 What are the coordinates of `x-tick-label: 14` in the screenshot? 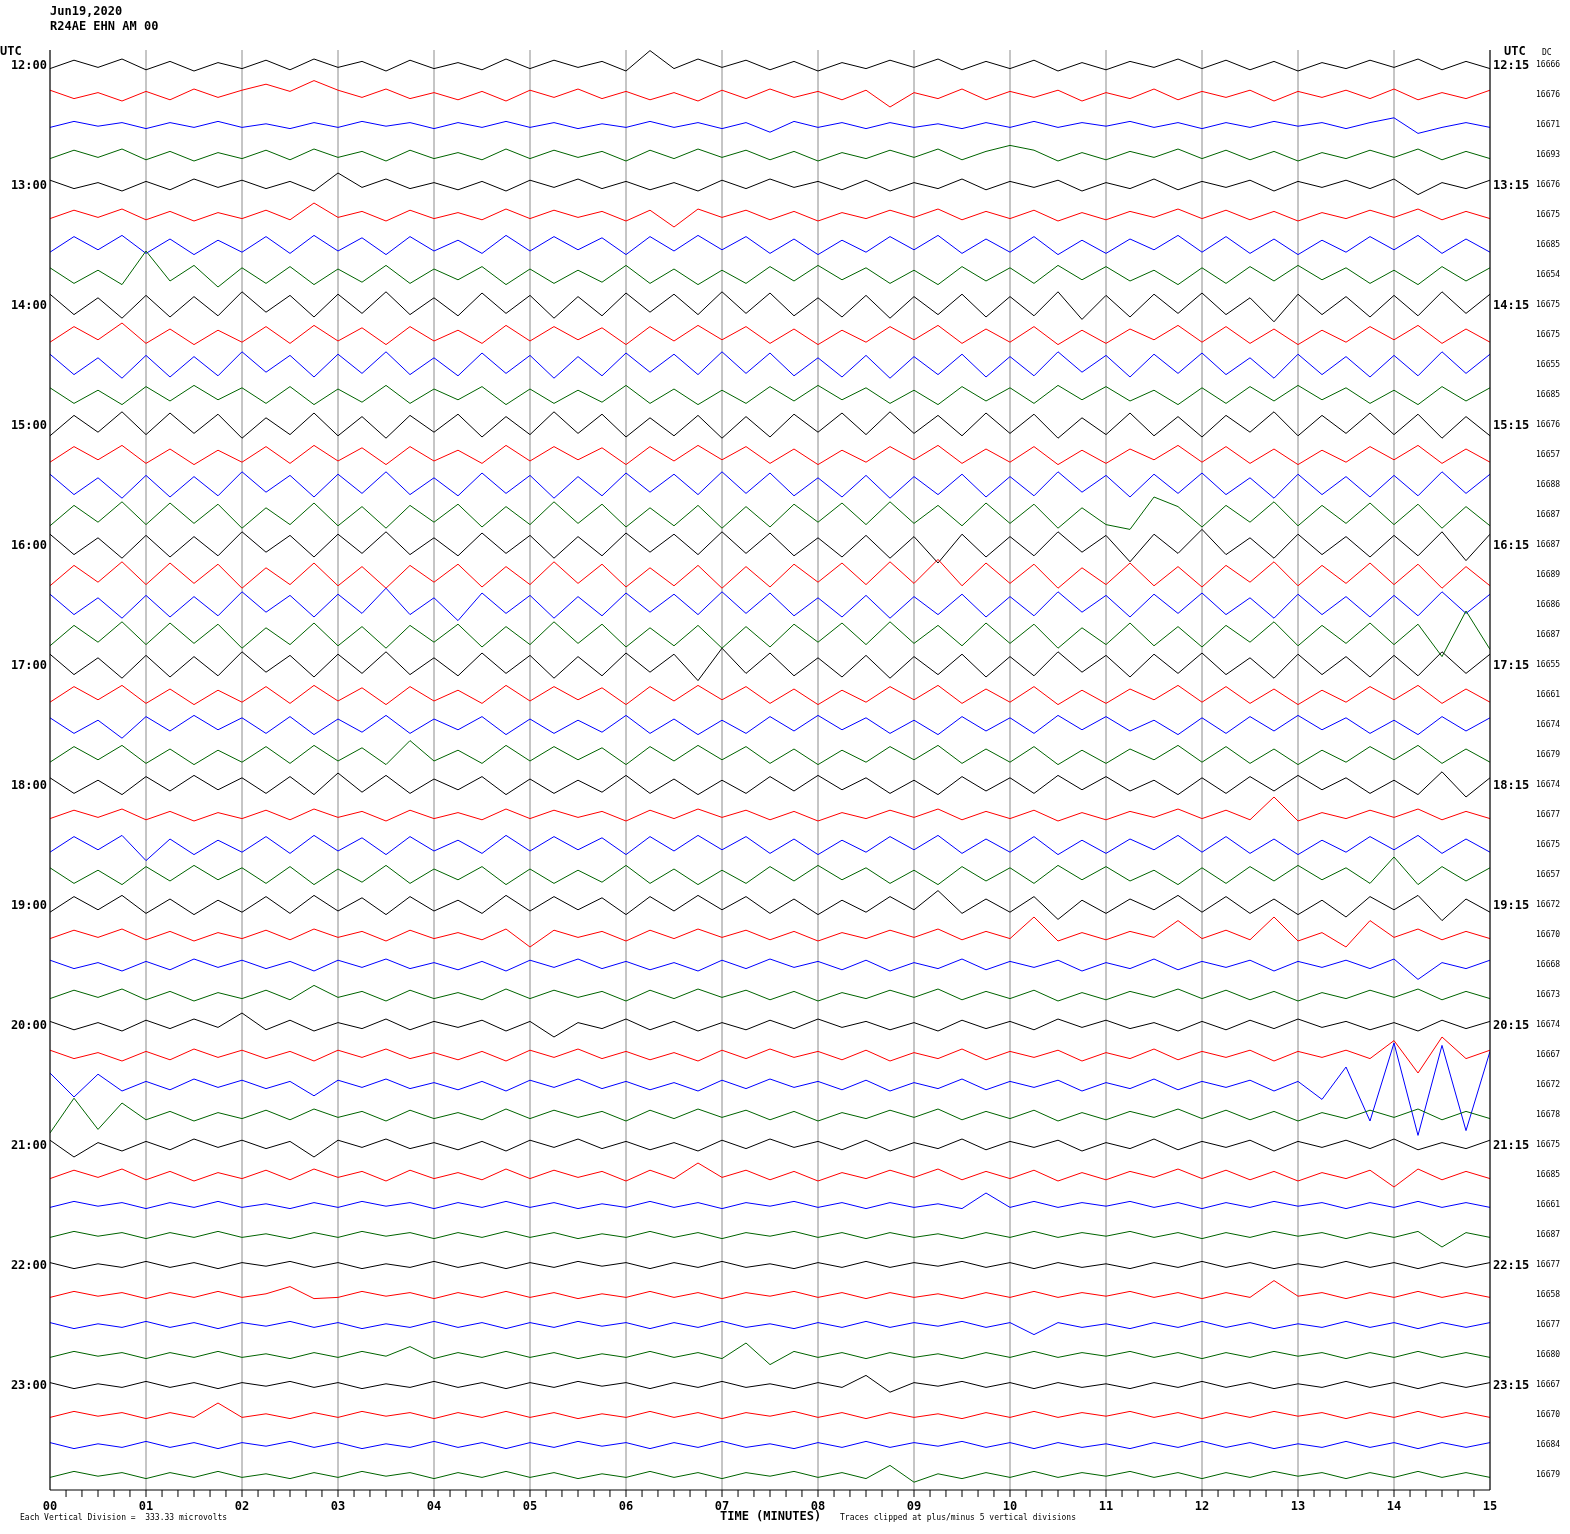 It's located at (1394, 1505).